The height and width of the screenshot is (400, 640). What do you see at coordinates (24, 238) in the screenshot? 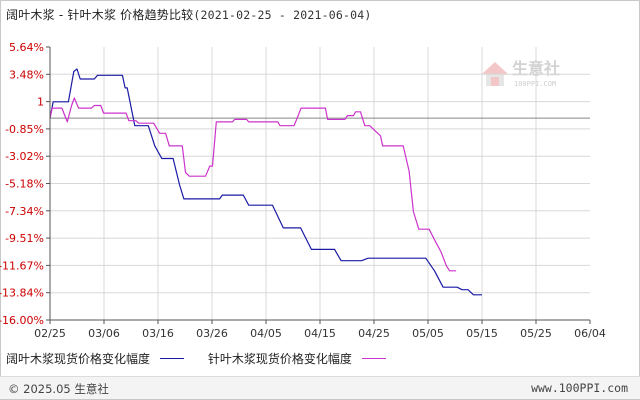
I see `y-tick-label: -9.51%` at bounding box center [24, 238].